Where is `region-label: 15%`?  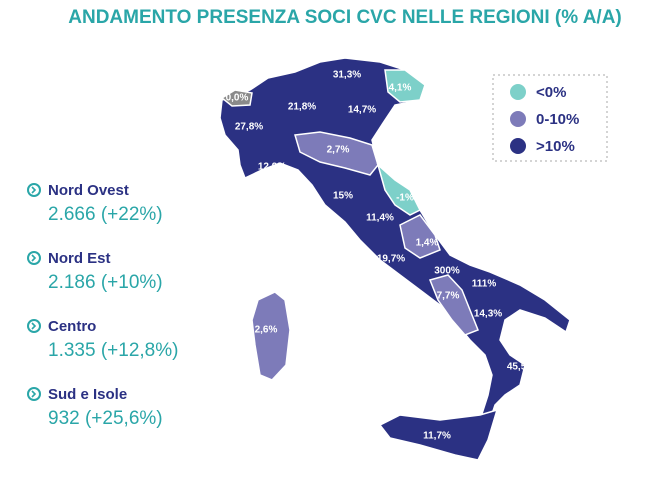 region-label: 15% is located at coordinates (343, 196).